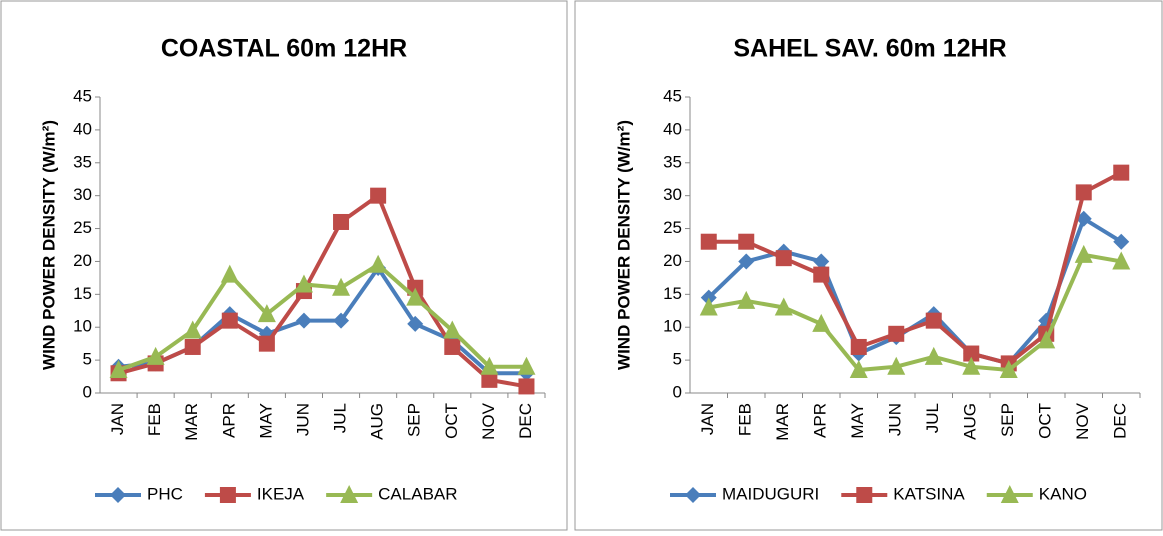 The height and width of the screenshot is (536, 1163). I want to click on x-tick-label: MAR, so click(782, 422).